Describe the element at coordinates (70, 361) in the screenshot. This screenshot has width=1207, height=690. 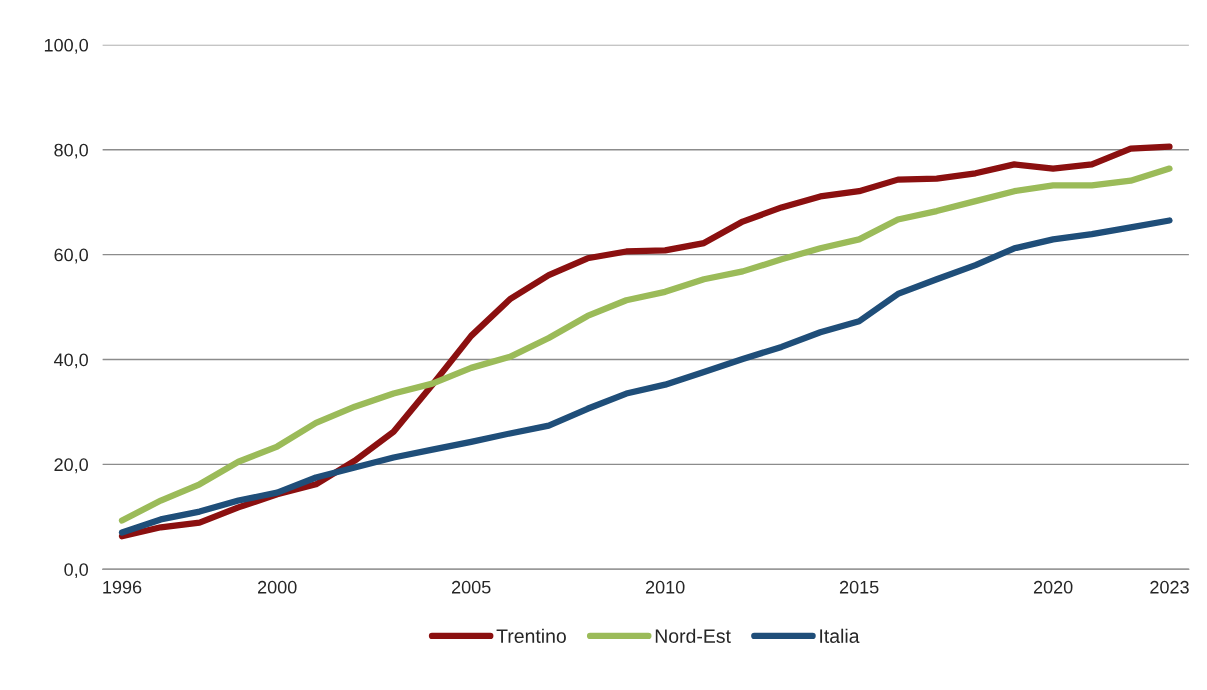
I see `y-tick-label: 40,0` at that location.